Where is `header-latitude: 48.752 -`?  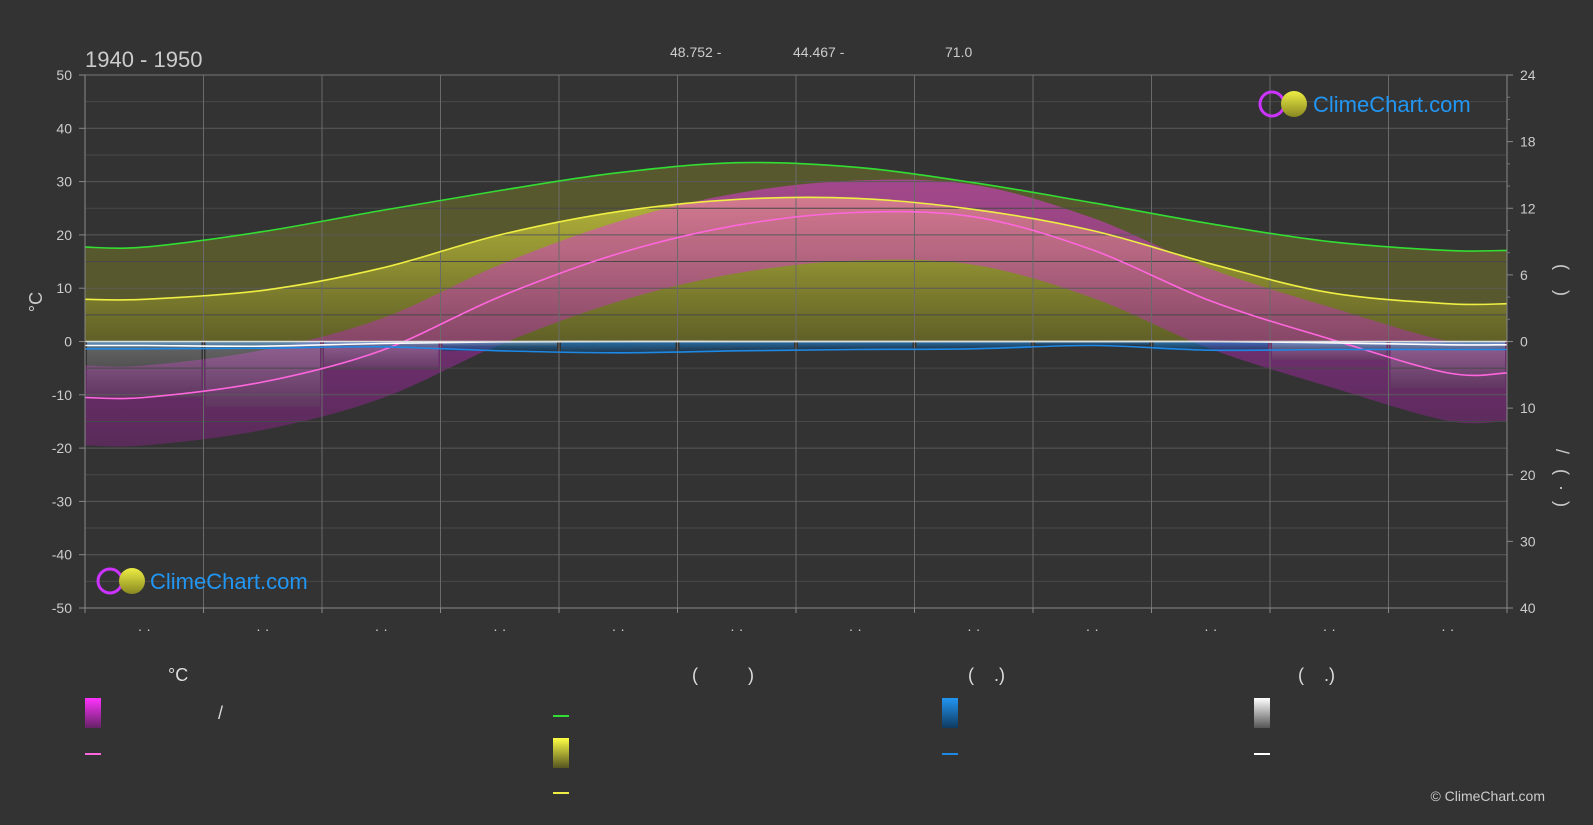 header-latitude: 48.752 - is located at coordinates (696, 52).